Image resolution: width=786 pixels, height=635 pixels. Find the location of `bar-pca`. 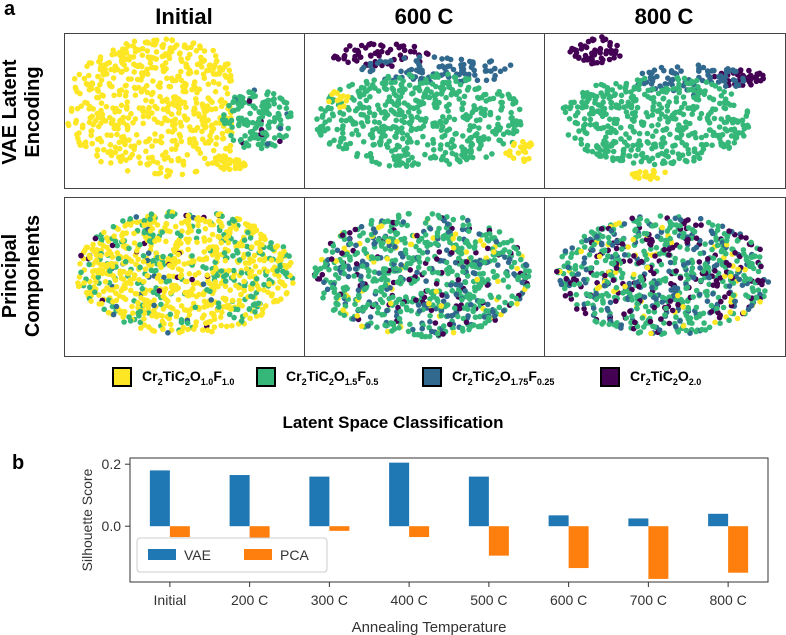

bar-pca is located at coordinates (179, 532).